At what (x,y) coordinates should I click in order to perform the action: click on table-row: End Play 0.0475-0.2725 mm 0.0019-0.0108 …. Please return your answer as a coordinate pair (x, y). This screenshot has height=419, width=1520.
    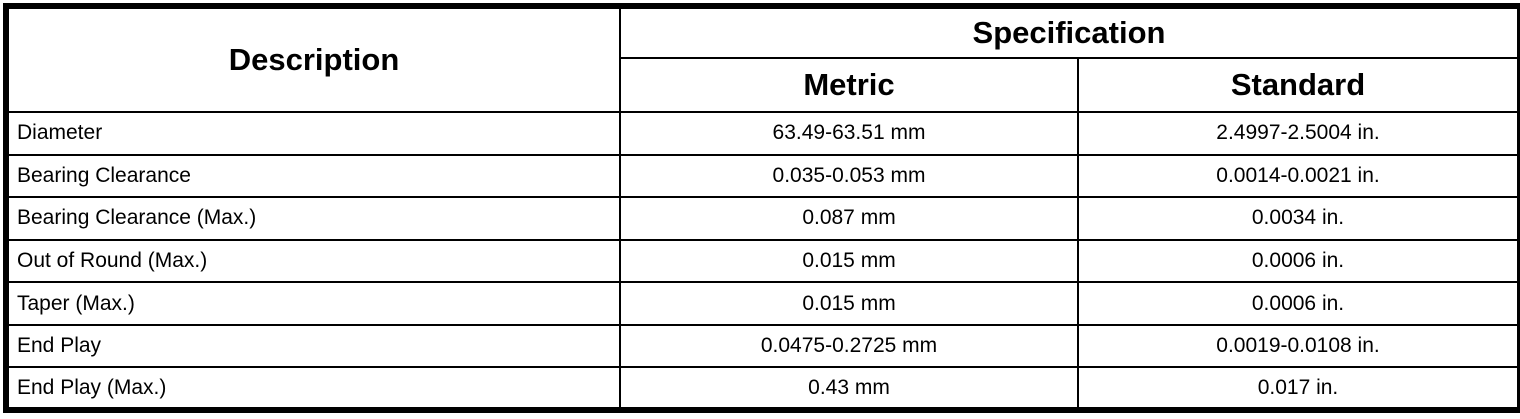
    Looking at the image, I should click on (762, 346).